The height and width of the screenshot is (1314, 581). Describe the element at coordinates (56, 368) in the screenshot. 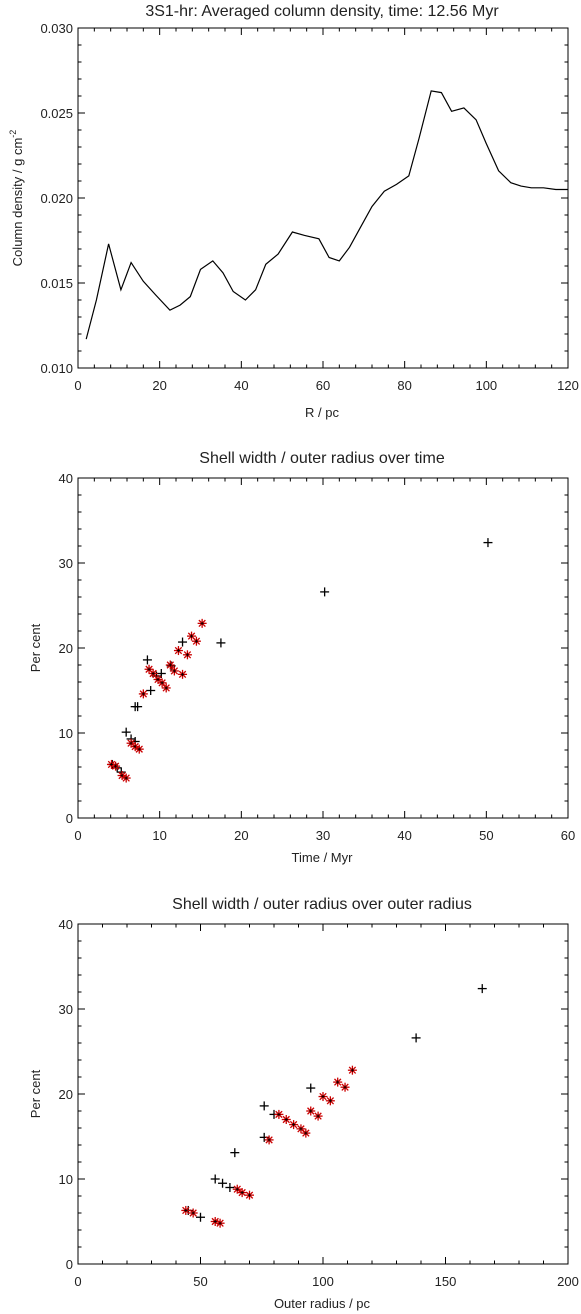

I see `column-density-y-tick-label: 0.010` at that location.